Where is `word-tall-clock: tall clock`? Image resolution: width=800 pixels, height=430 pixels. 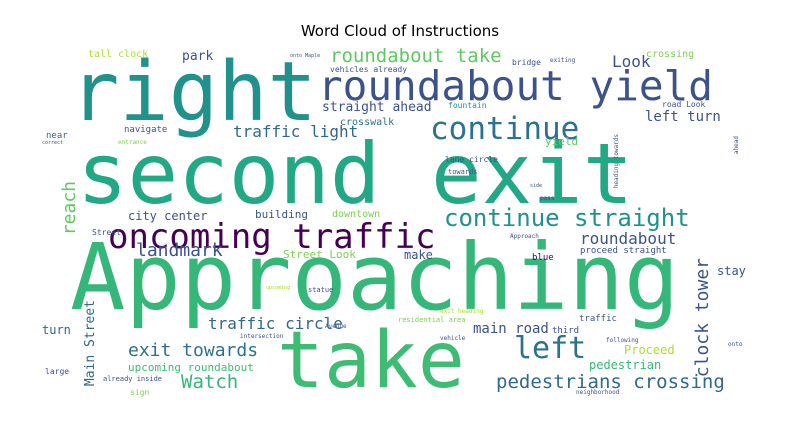
word-tall-clock: tall clock is located at coordinates (118, 54).